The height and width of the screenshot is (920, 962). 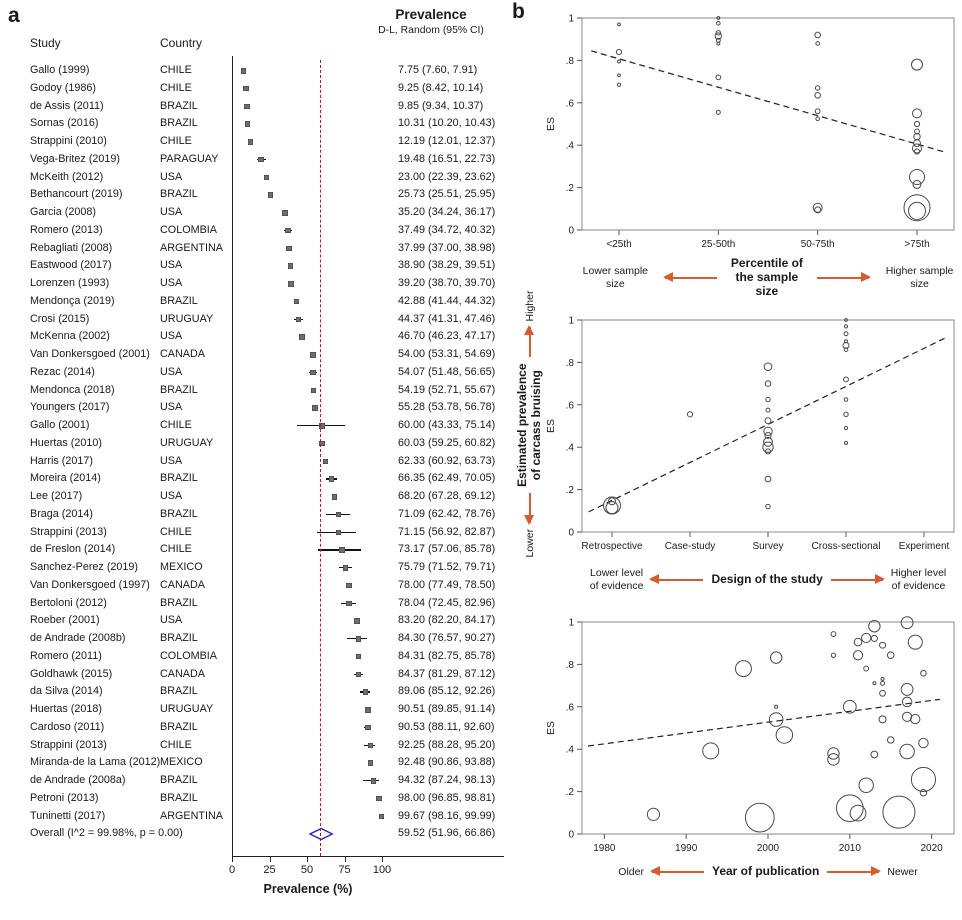 I want to click on overall-estimate-text: 59.52 (51.96, 66.86), so click(x=447, y=833).